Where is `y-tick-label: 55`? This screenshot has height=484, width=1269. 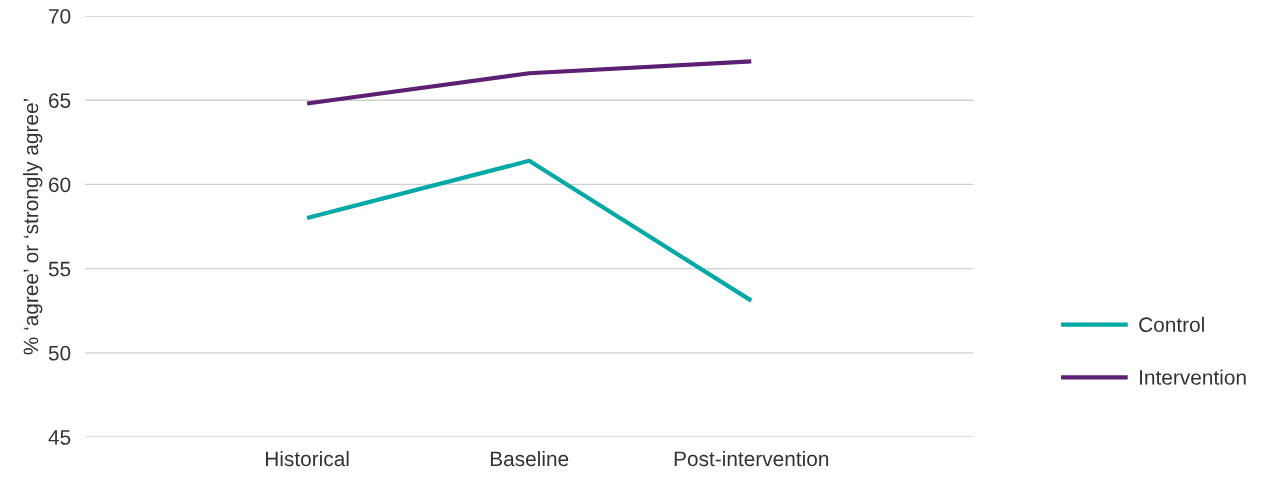
y-tick-label: 55 is located at coordinates (59, 269).